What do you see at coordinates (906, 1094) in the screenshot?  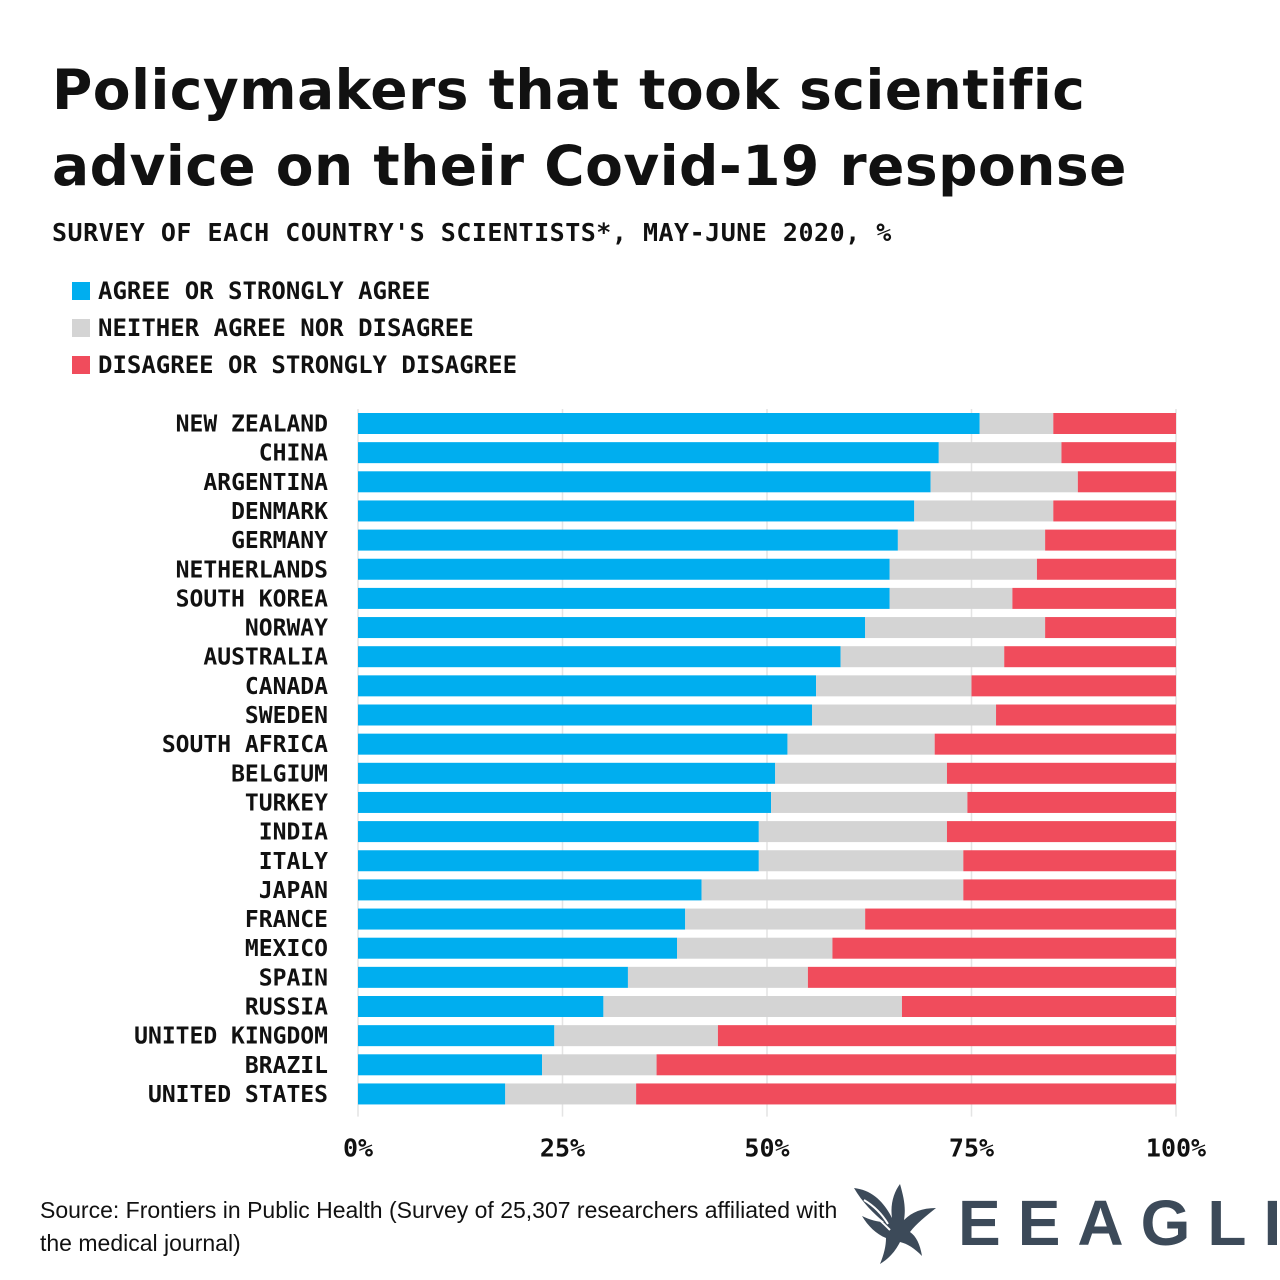 I see `bar-united-states-disagree` at bounding box center [906, 1094].